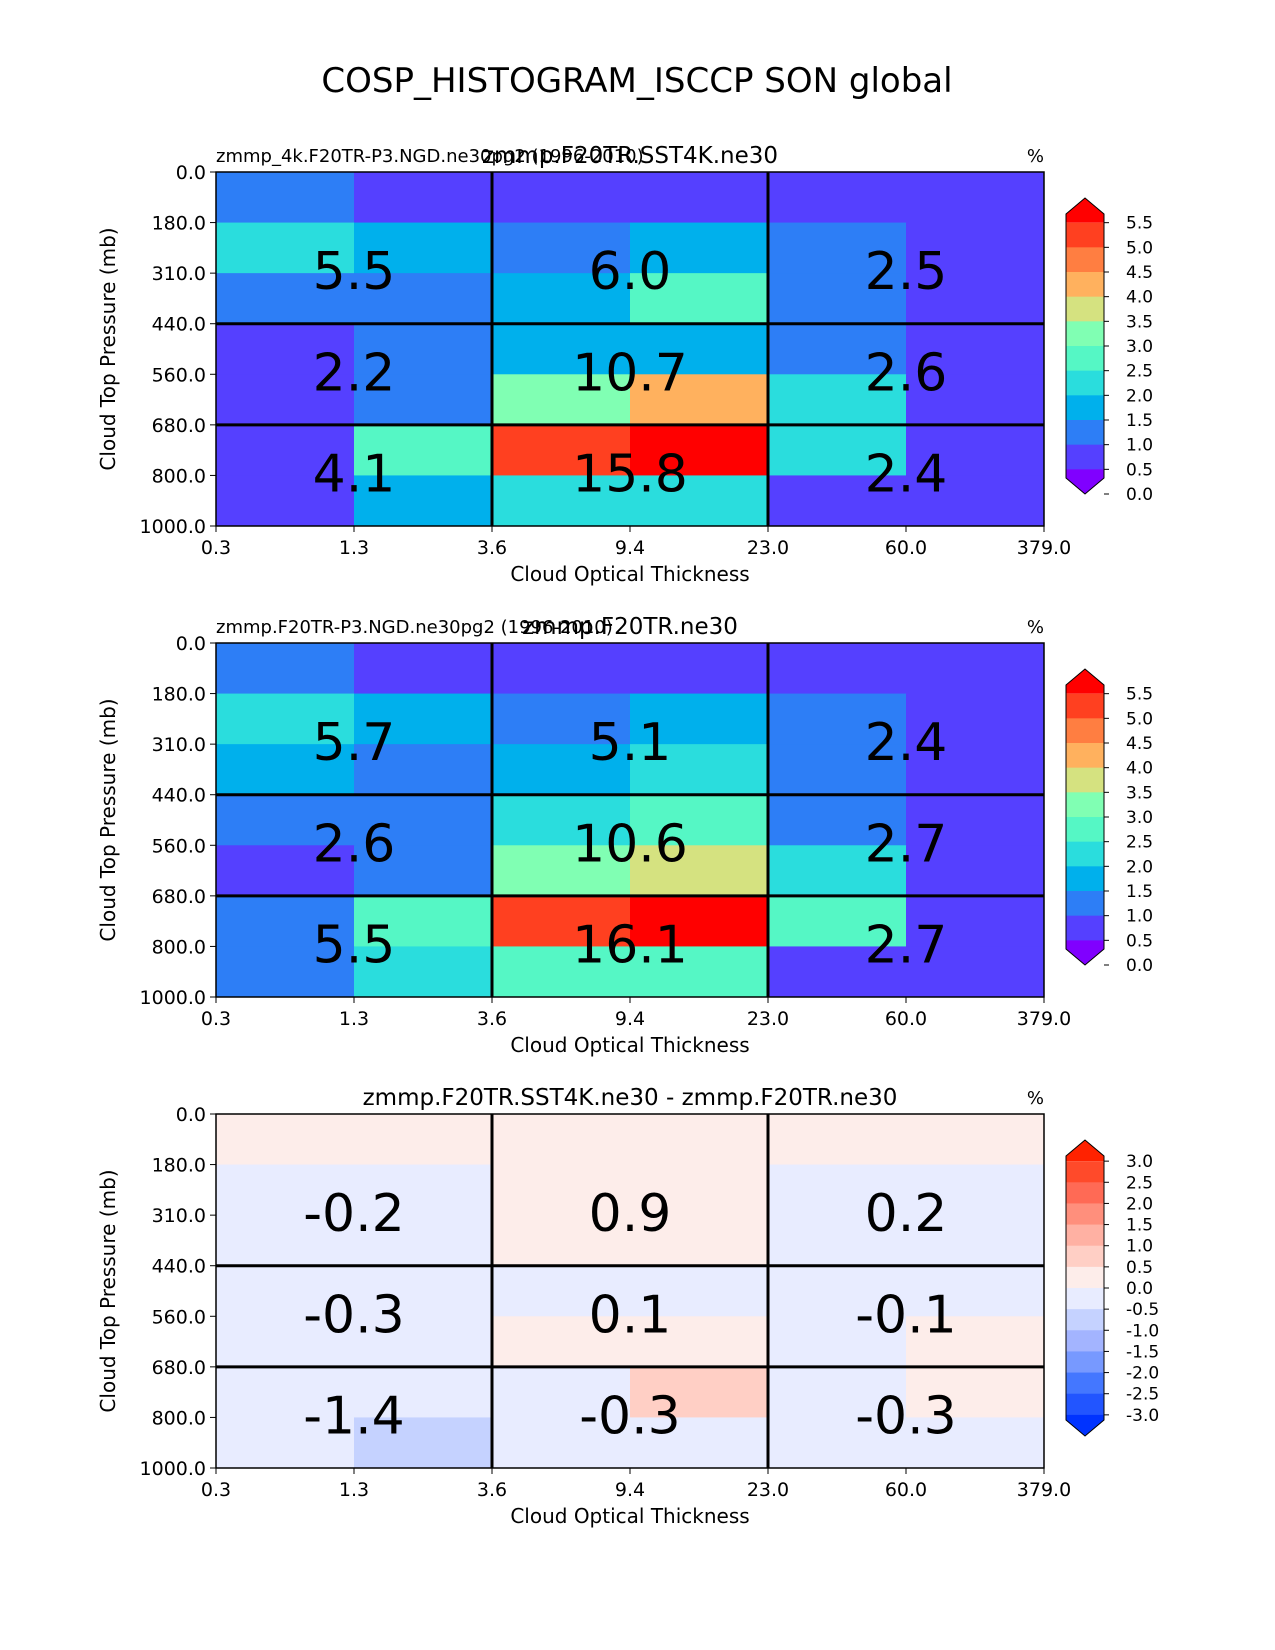 This screenshot has height=1650, width=1275. I want to click on group-value-label: 0.2, so click(906, 1214).